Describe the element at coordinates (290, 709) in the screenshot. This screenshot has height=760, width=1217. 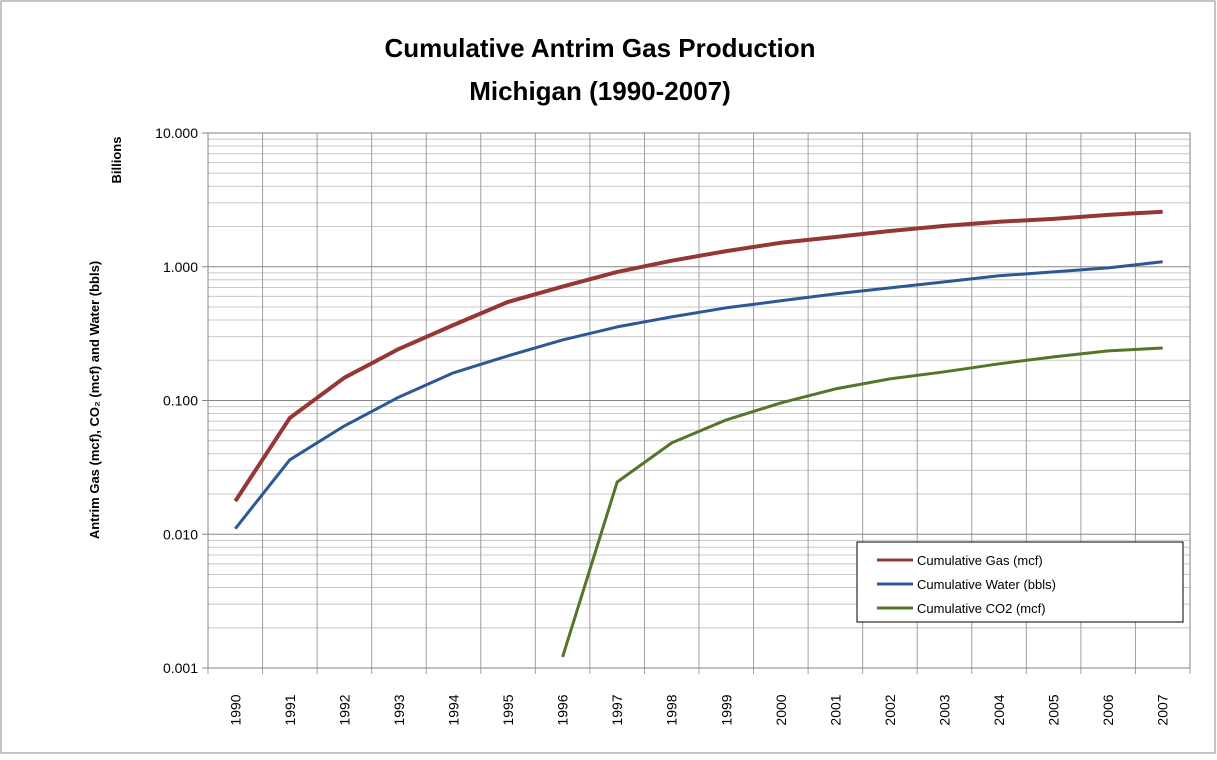
I see `x-tick-label: 1991` at that location.